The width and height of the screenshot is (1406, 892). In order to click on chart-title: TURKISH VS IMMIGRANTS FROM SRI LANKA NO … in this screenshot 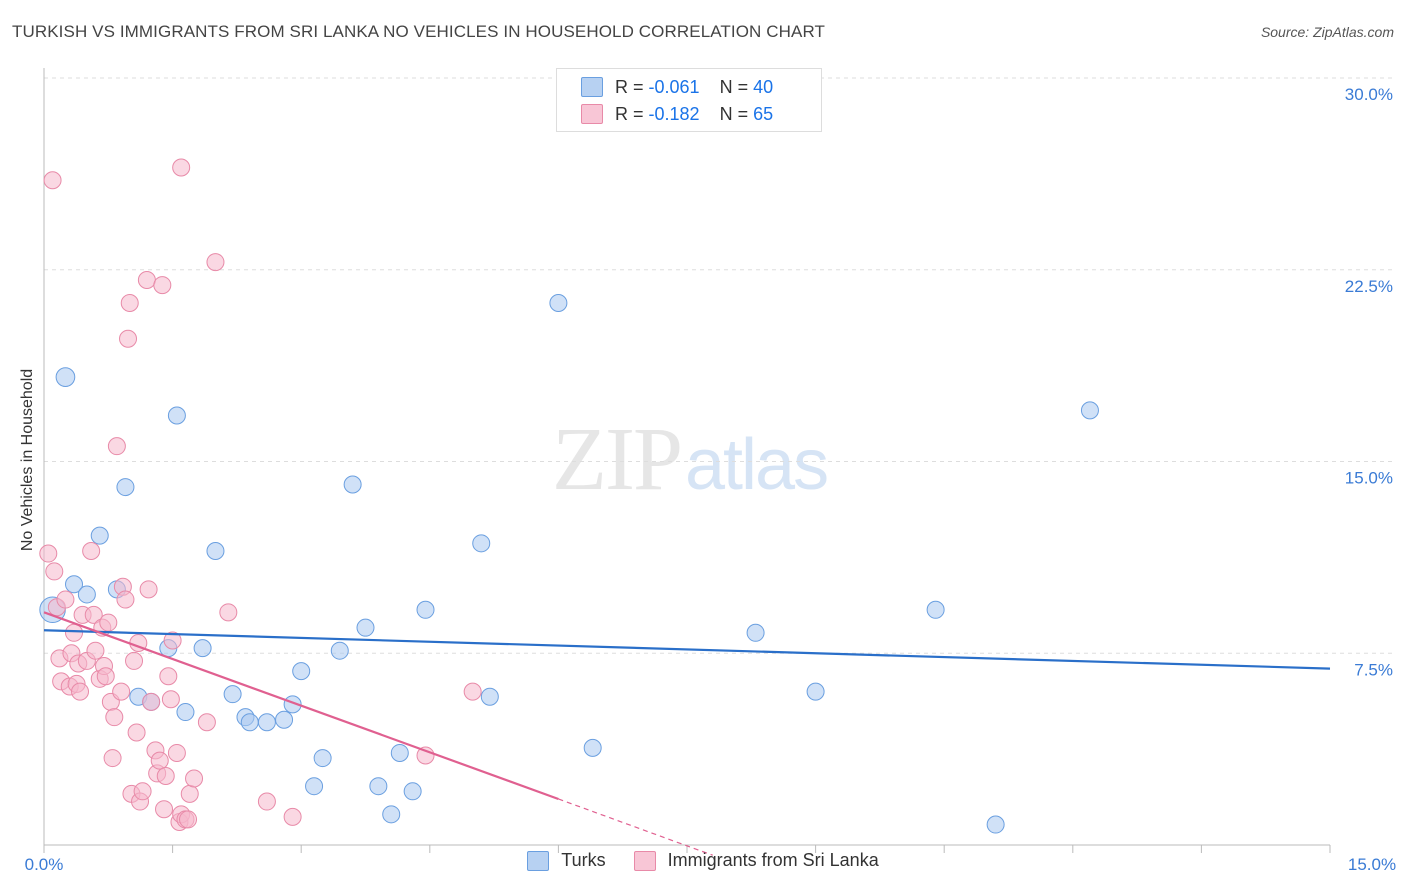, I will do `click(419, 31)`.